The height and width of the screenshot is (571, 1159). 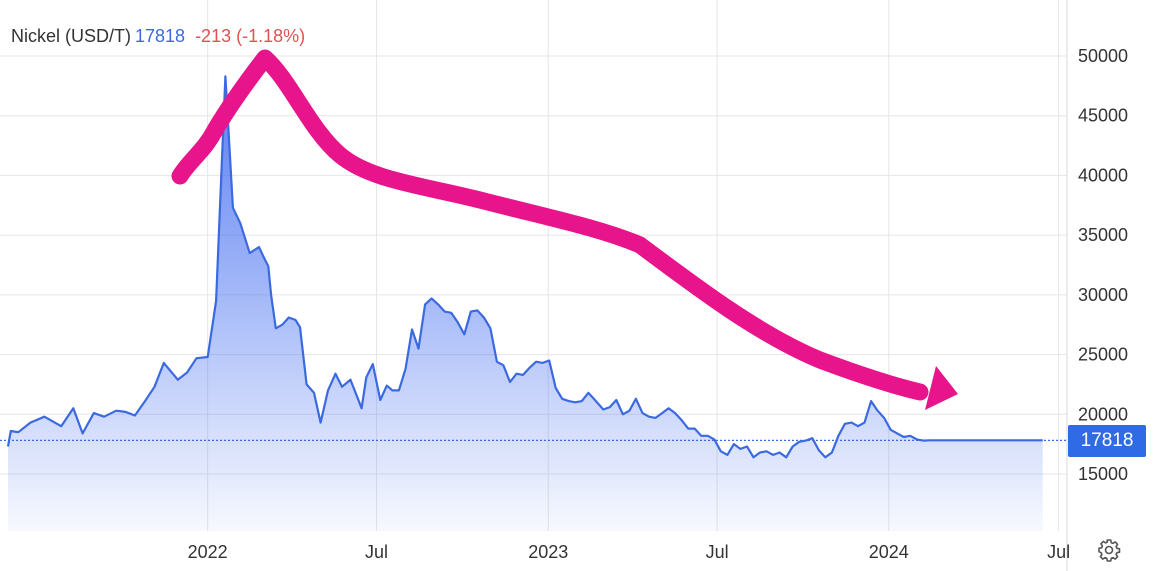 I want to click on x-axis: 2022 Jul 2023 Jul 2024 Jul, so click(x=629, y=552).